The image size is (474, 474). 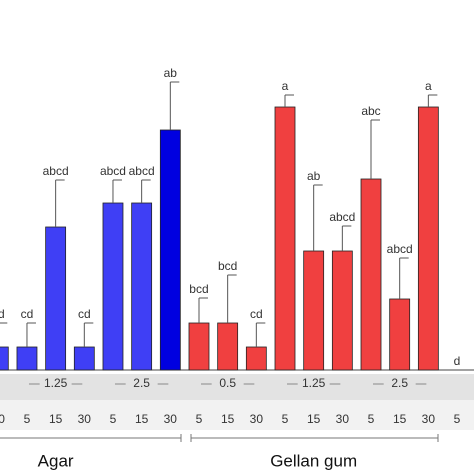 What do you see at coordinates (237, 387) in the screenshot?
I see `concentration-band` at bounding box center [237, 387].